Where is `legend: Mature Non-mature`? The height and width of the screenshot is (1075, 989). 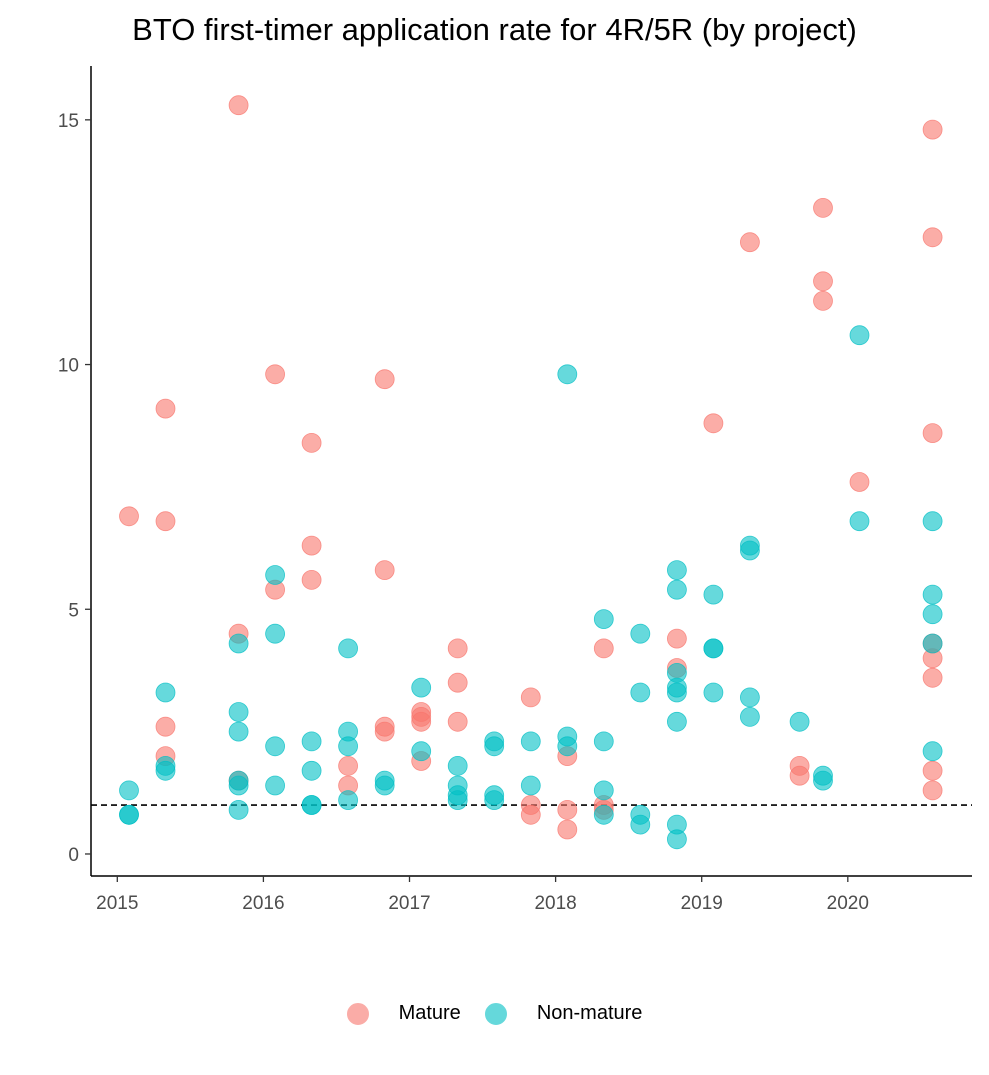
legend: Mature Non-mature is located at coordinates (494, 1013).